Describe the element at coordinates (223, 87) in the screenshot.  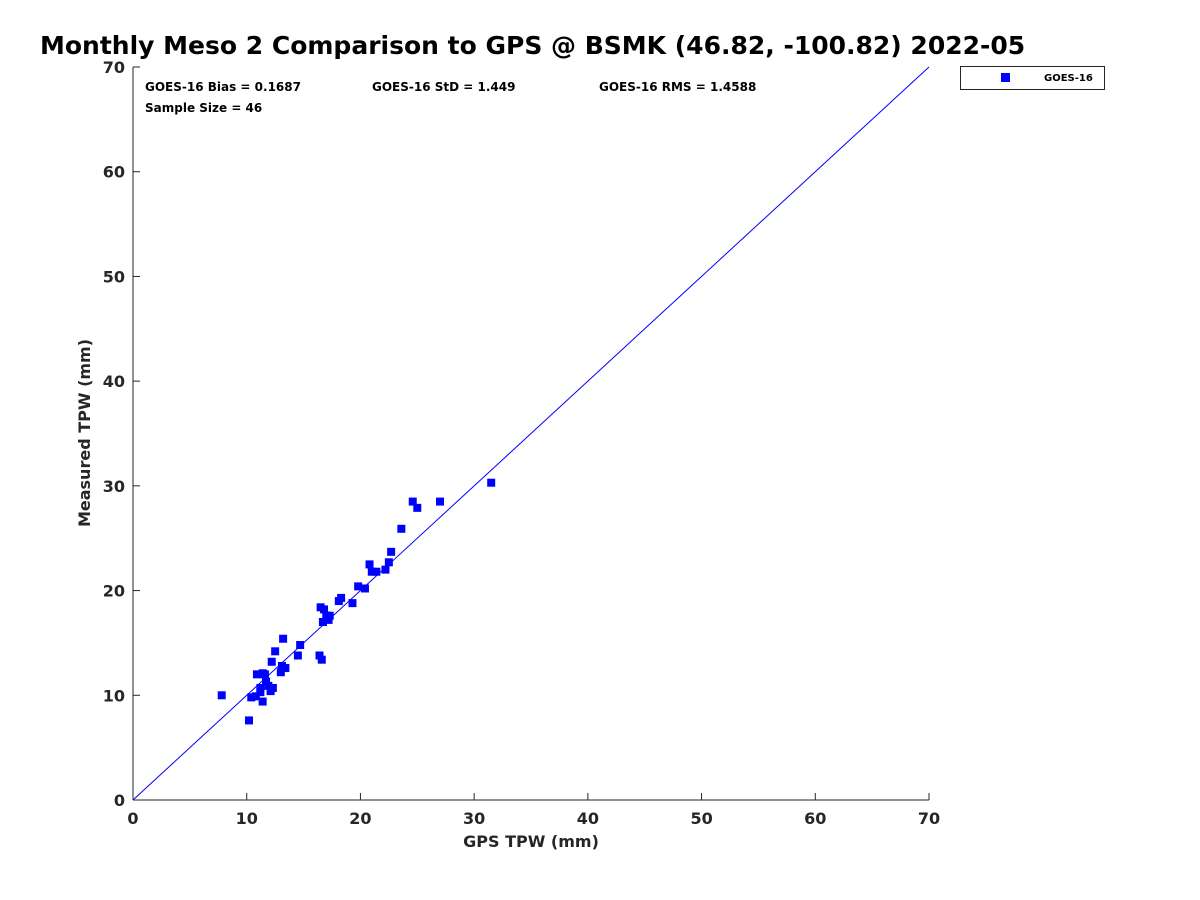
I see `stat-bias: GOES-16 Bias = 0.1687` at that location.